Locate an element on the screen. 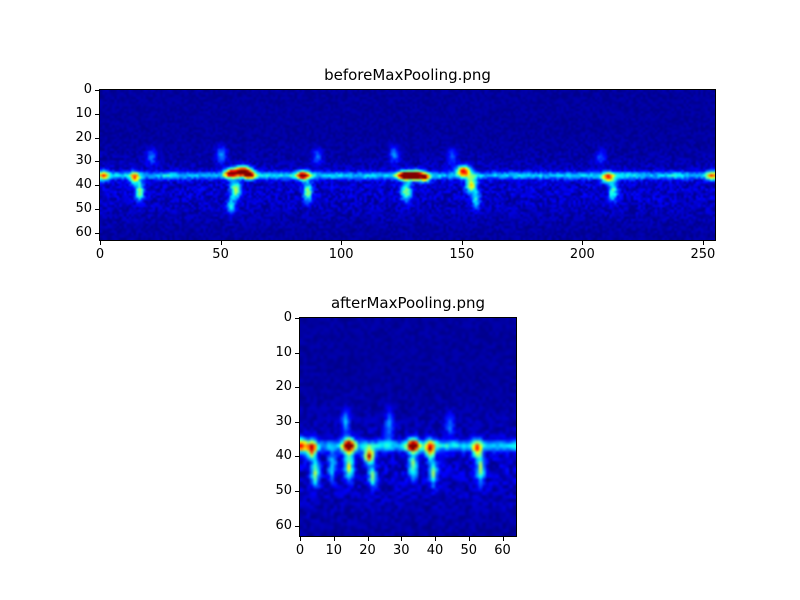 The image size is (800, 600). x-tick-label: 100 is located at coordinates (341, 254).